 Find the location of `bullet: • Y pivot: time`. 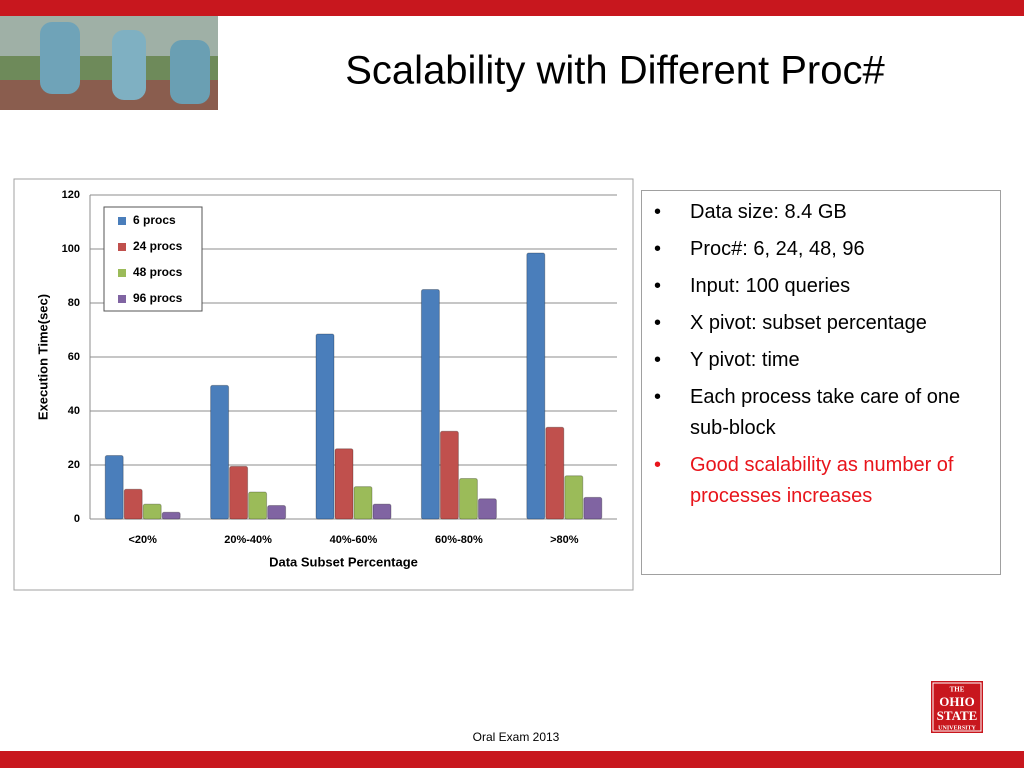

bullet: • Y pivot: time is located at coordinates (817, 360).